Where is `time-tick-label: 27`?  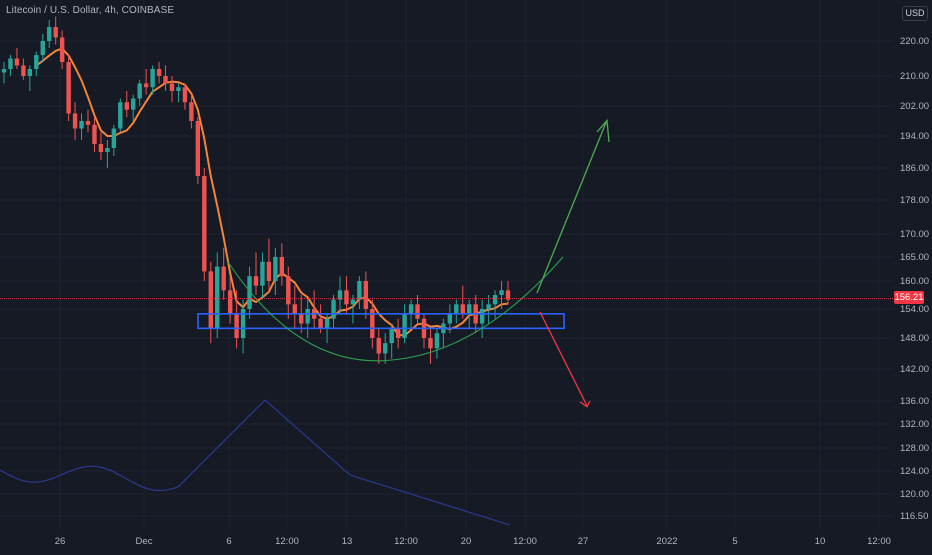
time-tick-label: 27 is located at coordinates (583, 541).